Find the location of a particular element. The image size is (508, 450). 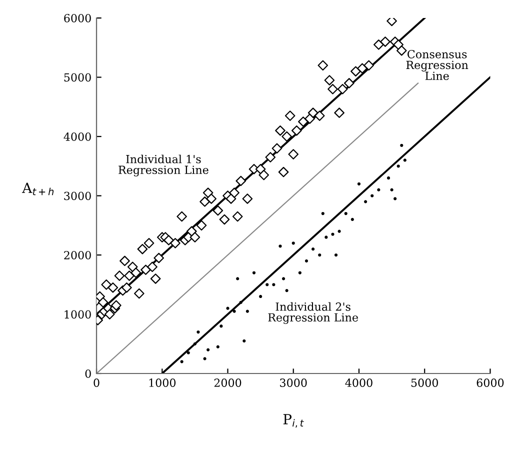

x-tick-label: 1000 is located at coordinates (162, 382).